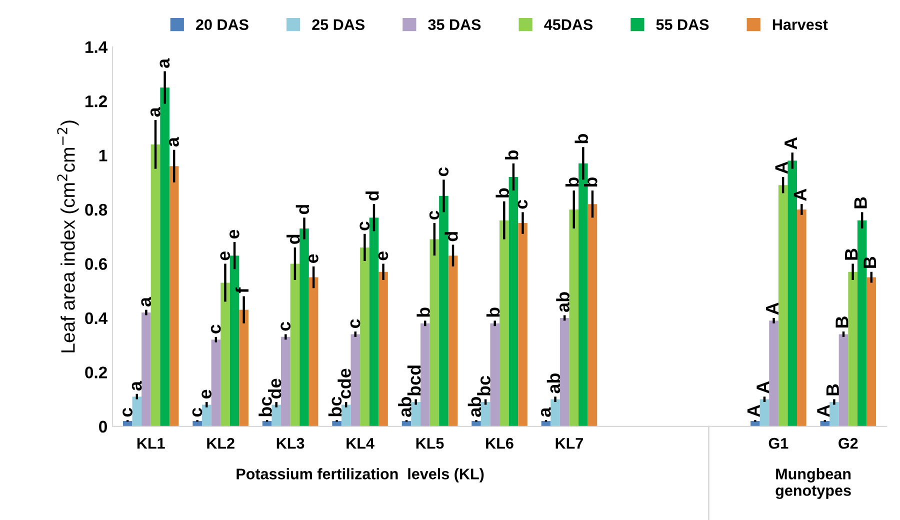 This screenshot has width=900, height=520. What do you see at coordinates (454, 24) in the screenshot?
I see `legend-label: 35 DAS` at bounding box center [454, 24].